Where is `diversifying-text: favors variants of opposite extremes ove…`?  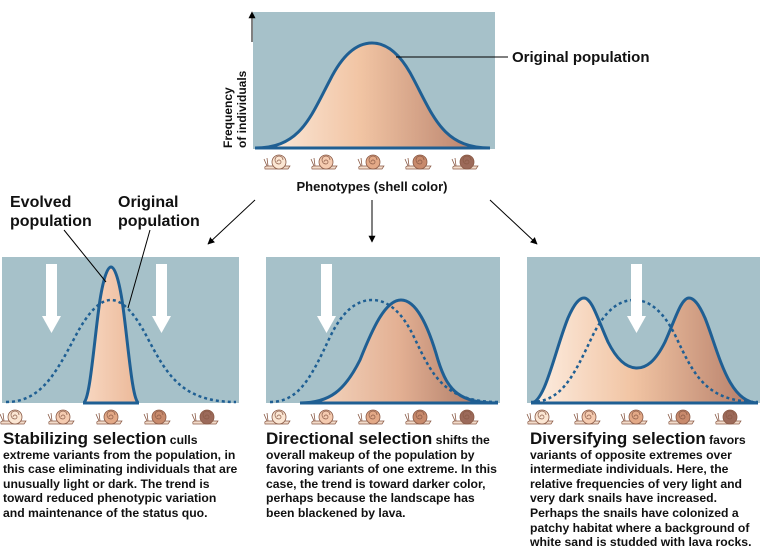 diversifying-text: favors variants of opposite extremes ove… is located at coordinates (641, 491).